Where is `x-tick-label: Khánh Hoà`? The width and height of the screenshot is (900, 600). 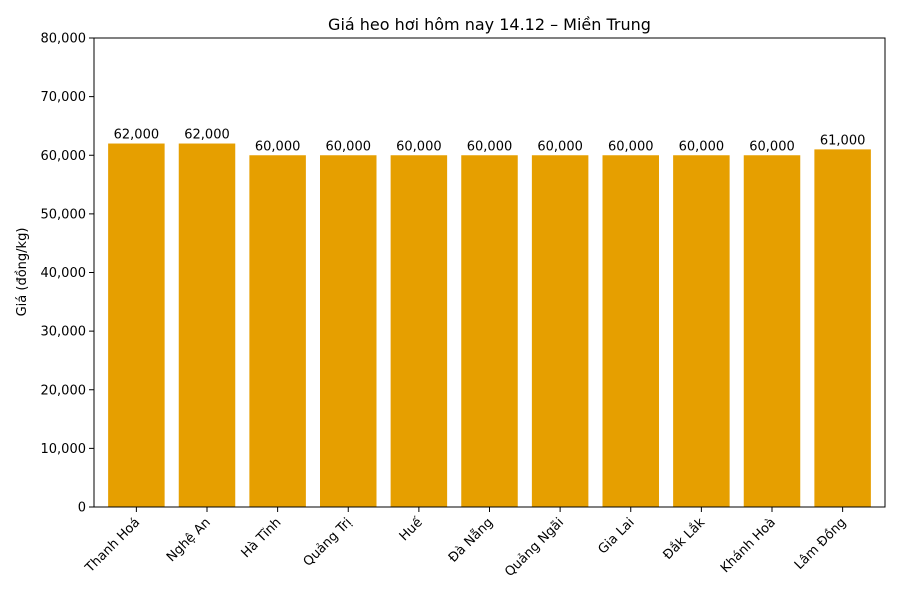
x-tick-label: Khánh Hoà is located at coordinates (748, 545).